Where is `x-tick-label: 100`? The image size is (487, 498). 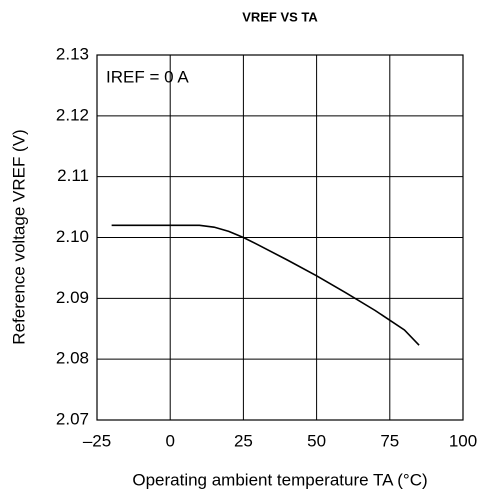
x-tick-label: 100 is located at coordinates (463, 440).